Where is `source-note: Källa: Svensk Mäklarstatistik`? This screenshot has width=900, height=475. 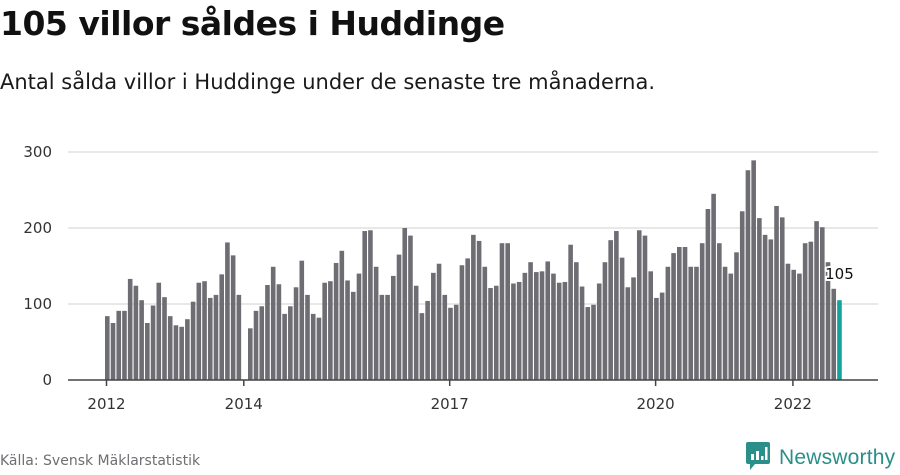
source-note: Källa: Svensk Mäklarstatistik is located at coordinates (100, 461).